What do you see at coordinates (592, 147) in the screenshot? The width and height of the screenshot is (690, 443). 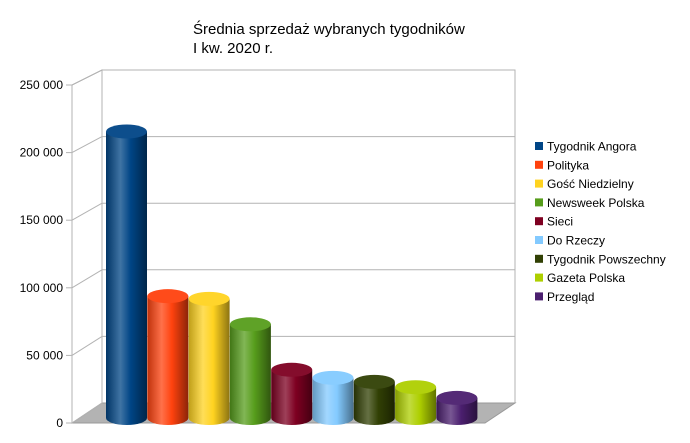 I see `legend-label: Tygodnik Angora` at bounding box center [592, 147].